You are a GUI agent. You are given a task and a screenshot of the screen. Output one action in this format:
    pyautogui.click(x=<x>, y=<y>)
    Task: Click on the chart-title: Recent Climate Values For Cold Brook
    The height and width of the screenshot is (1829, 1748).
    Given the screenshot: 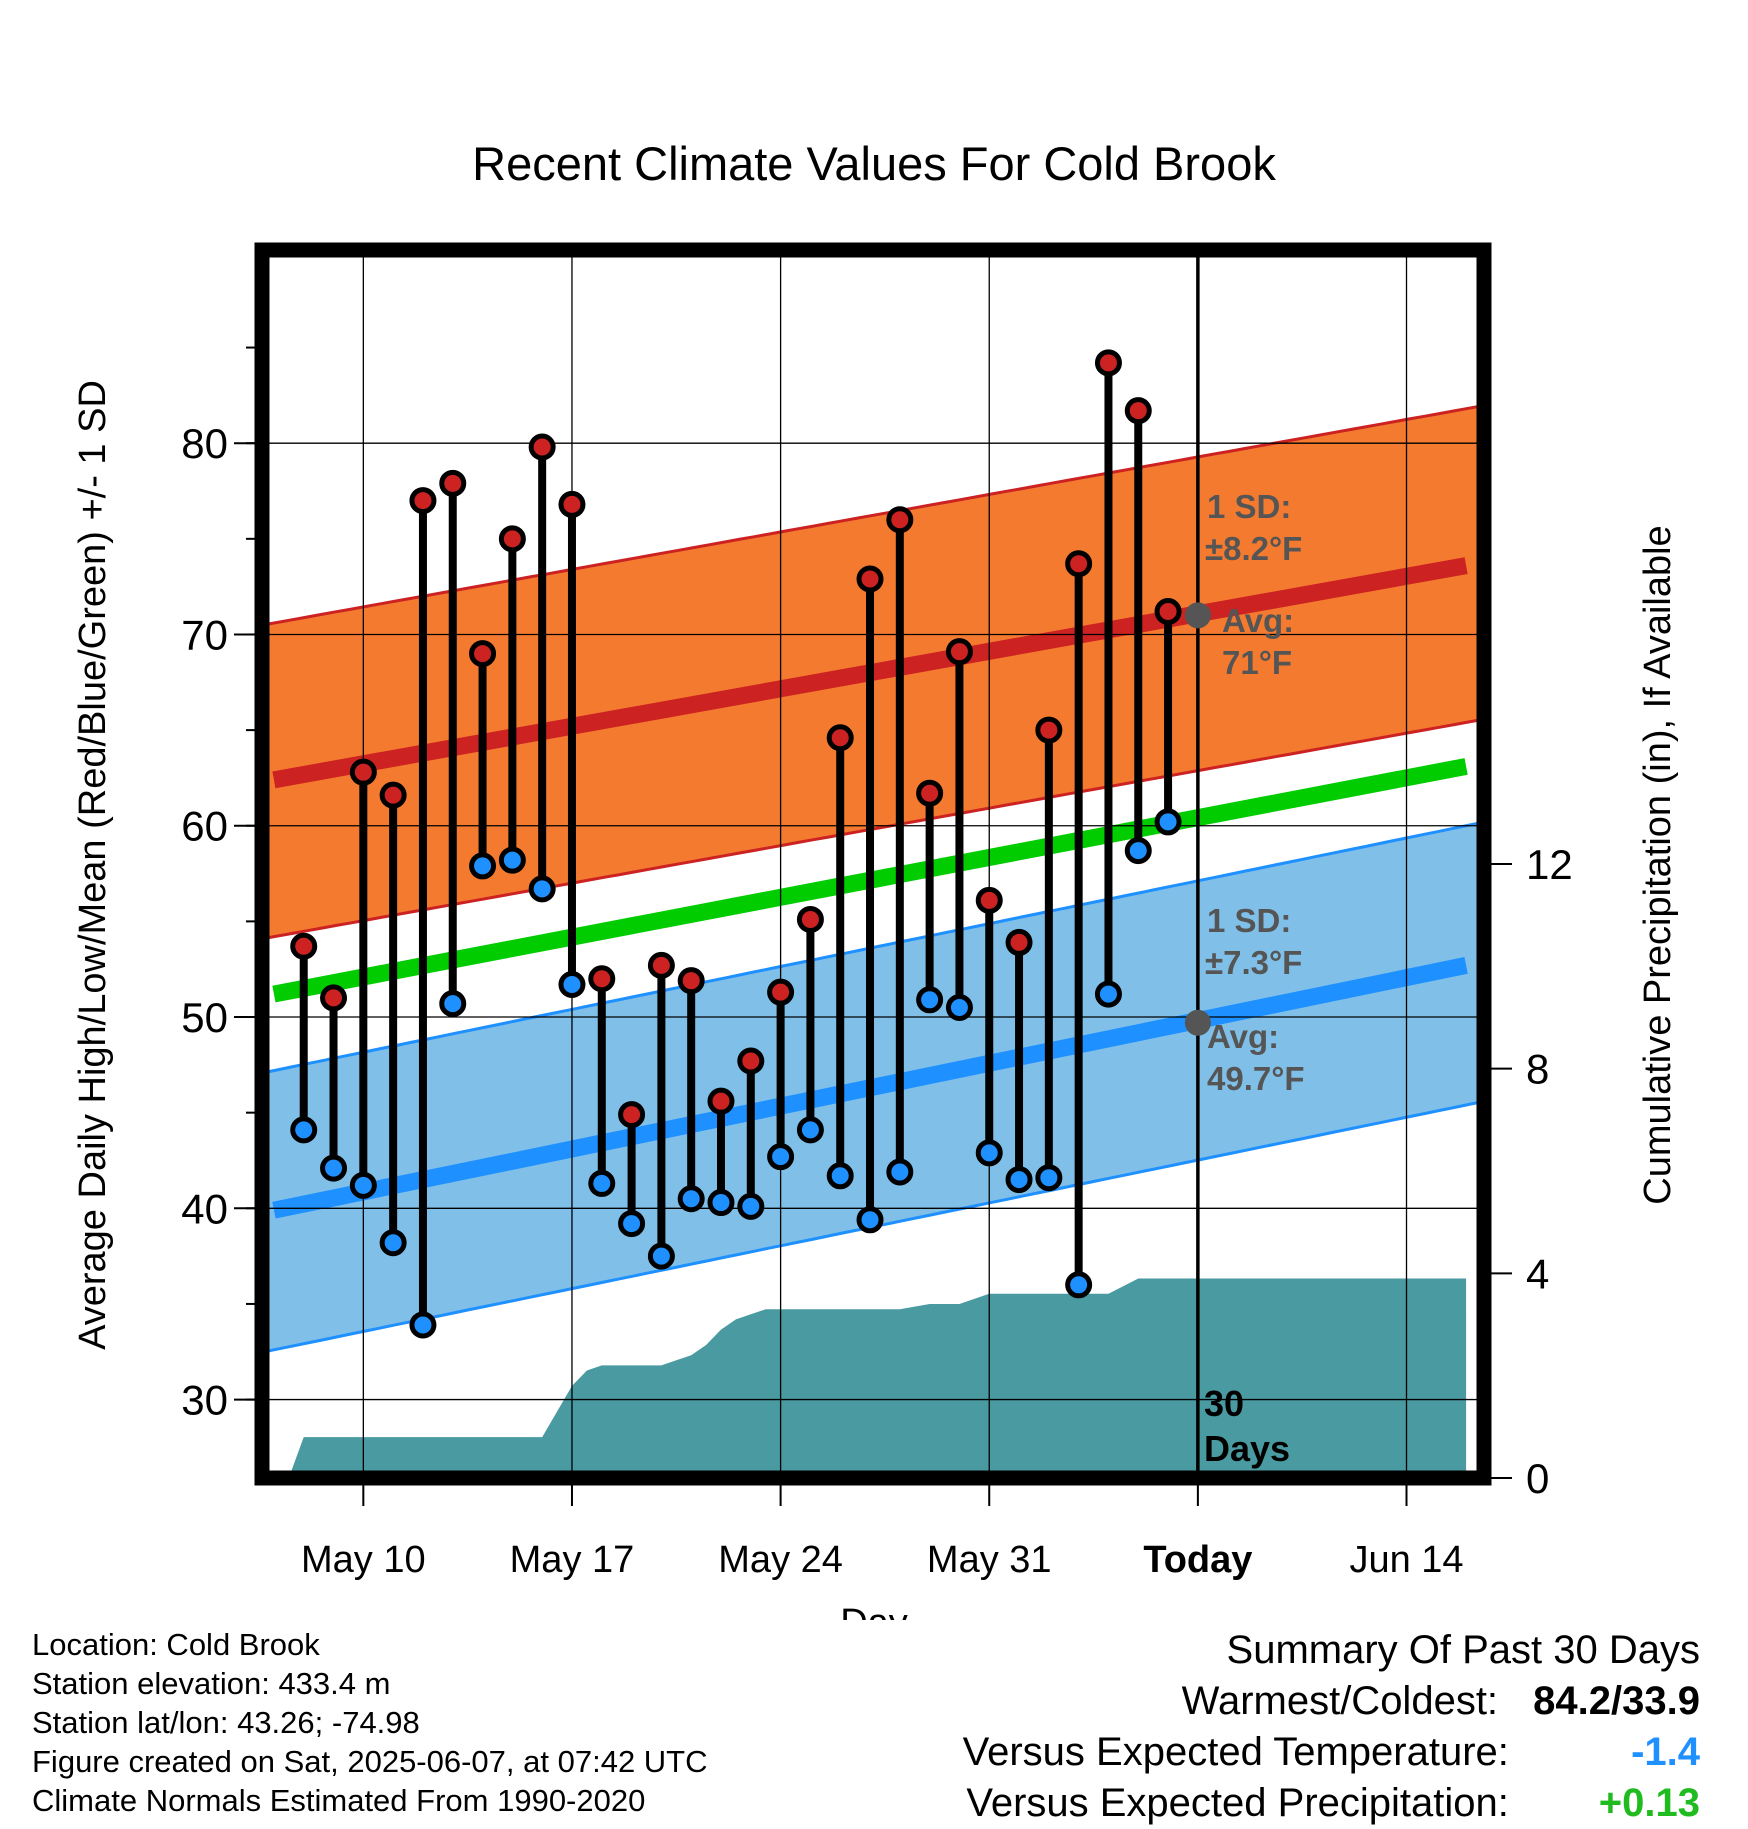 What is the action you would take?
    pyautogui.click(x=874, y=163)
    